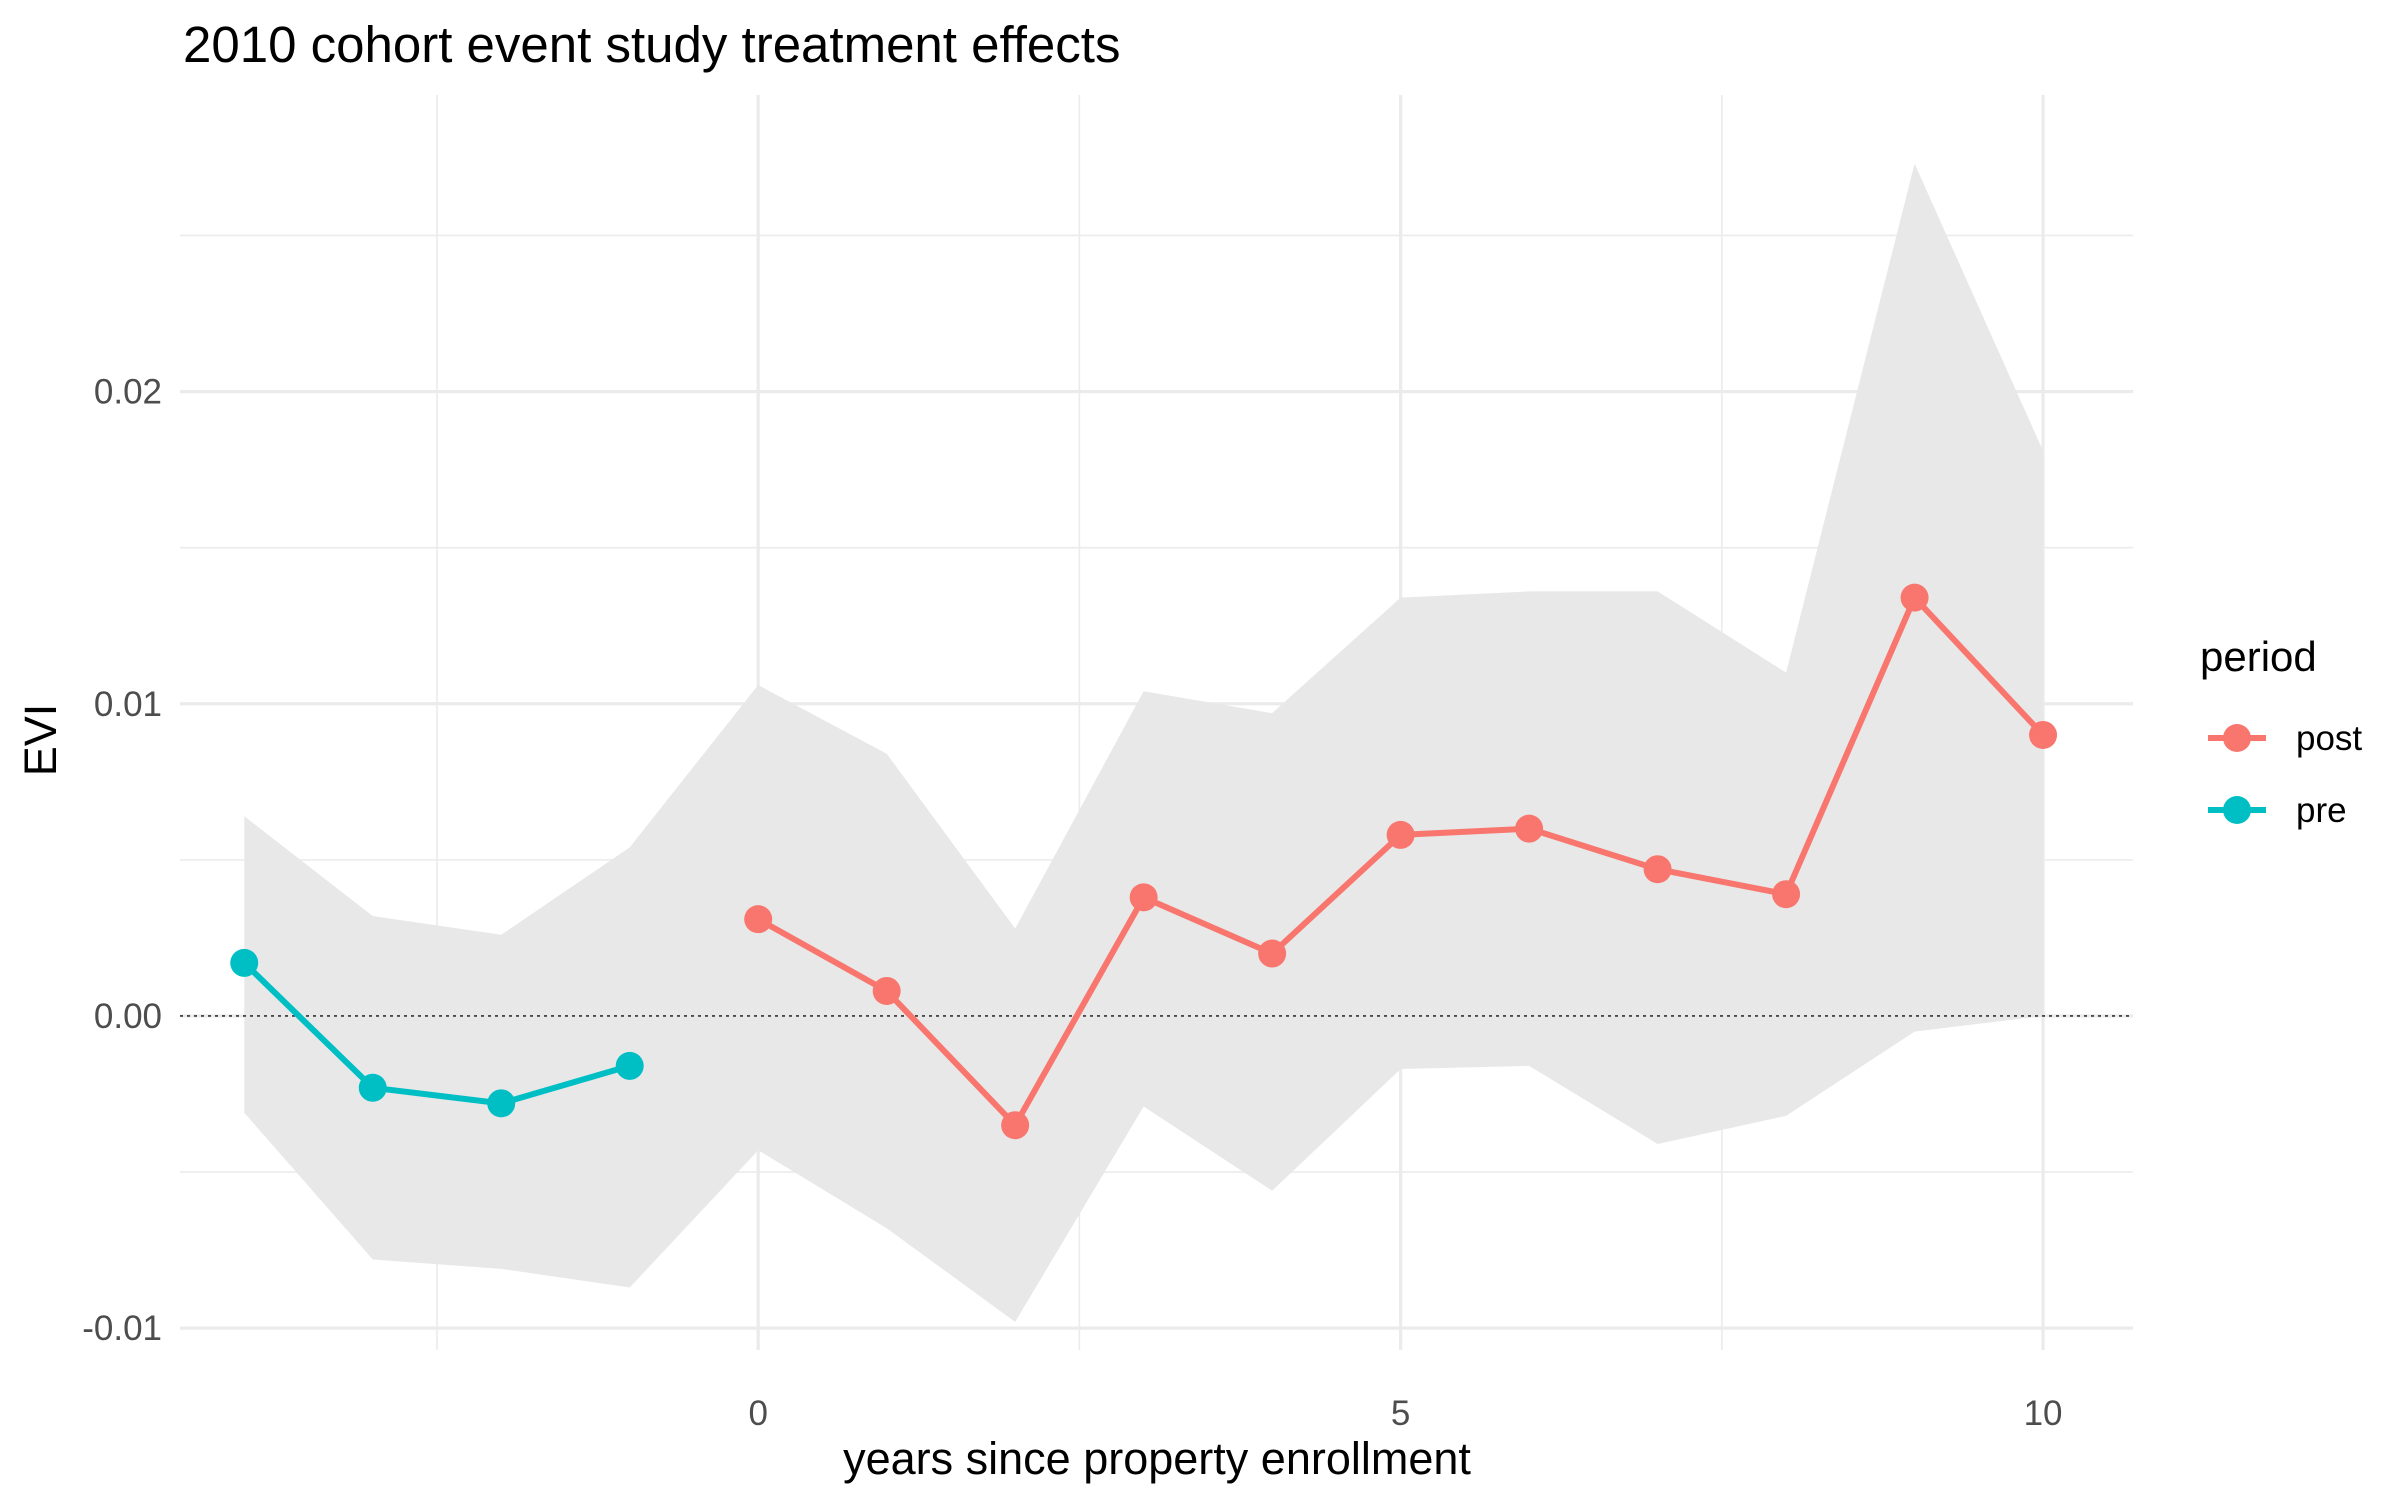 The height and width of the screenshot is (1505, 2400). What do you see at coordinates (2321, 810) in the screenshot?
I see `legend-label-pre: pre` at bounding box center [2321, 810].